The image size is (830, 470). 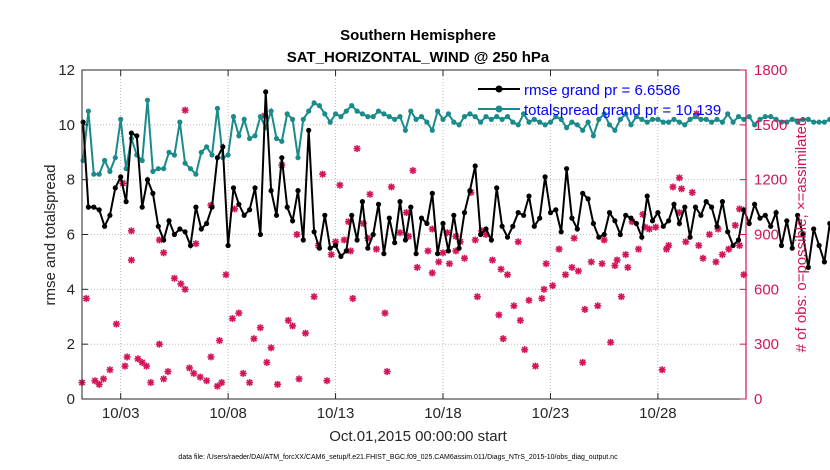 I want to click on y-tick-label: 10, so click(x=66, y=125).